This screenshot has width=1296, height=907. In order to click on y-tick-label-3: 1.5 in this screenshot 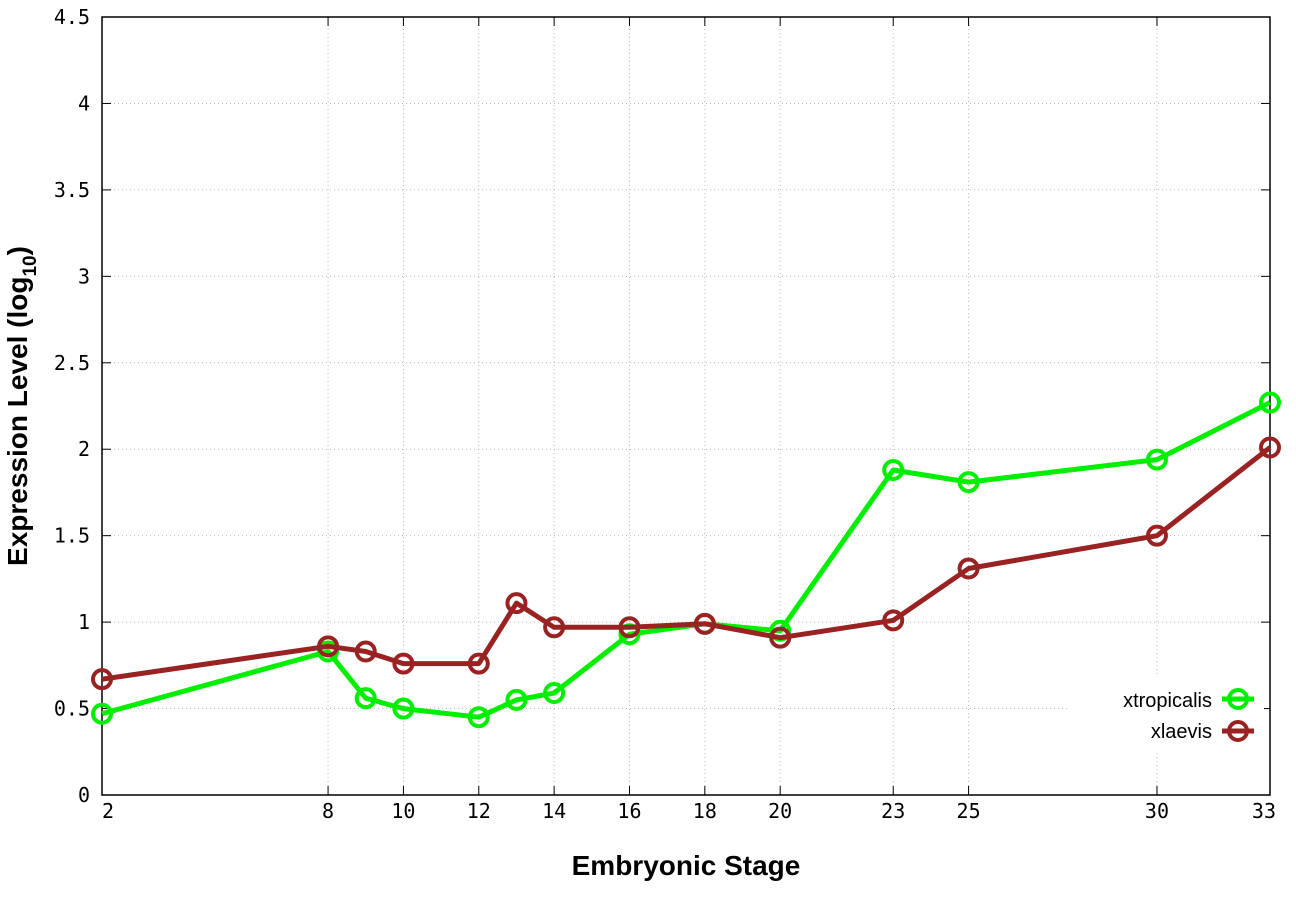, I will do `click(72, 536)`.